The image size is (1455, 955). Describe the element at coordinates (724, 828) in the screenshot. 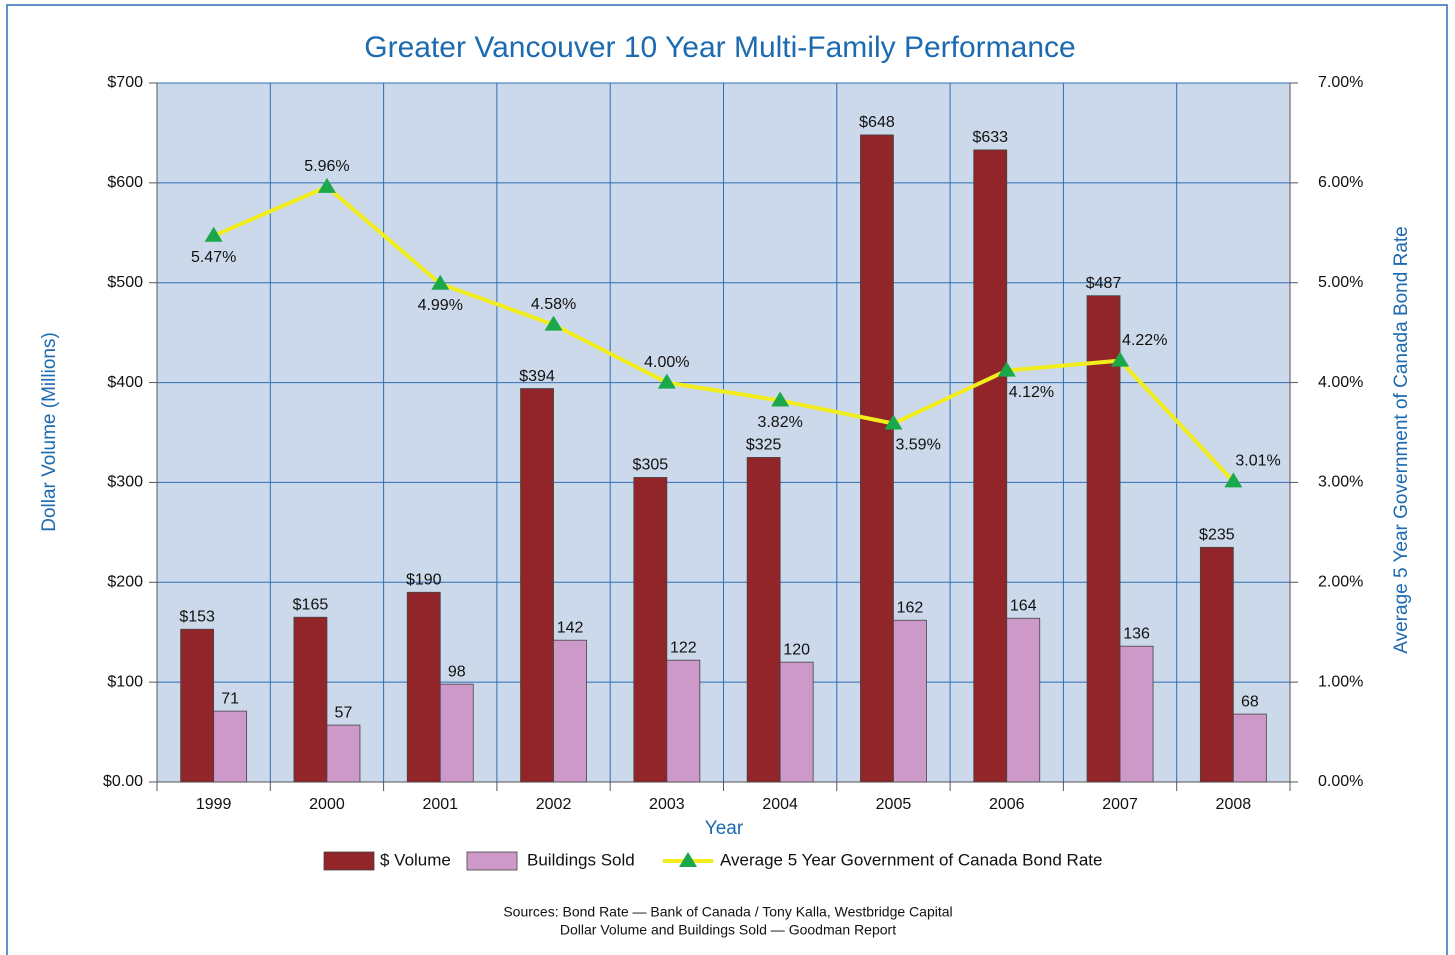

I see `x-axis-label: Year` at that location.